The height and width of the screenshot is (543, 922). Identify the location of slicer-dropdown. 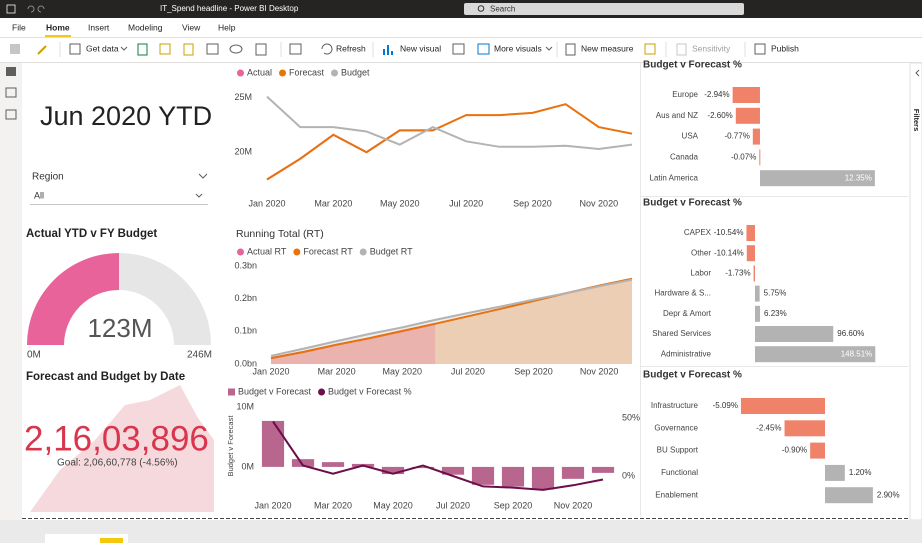
(199, 195).